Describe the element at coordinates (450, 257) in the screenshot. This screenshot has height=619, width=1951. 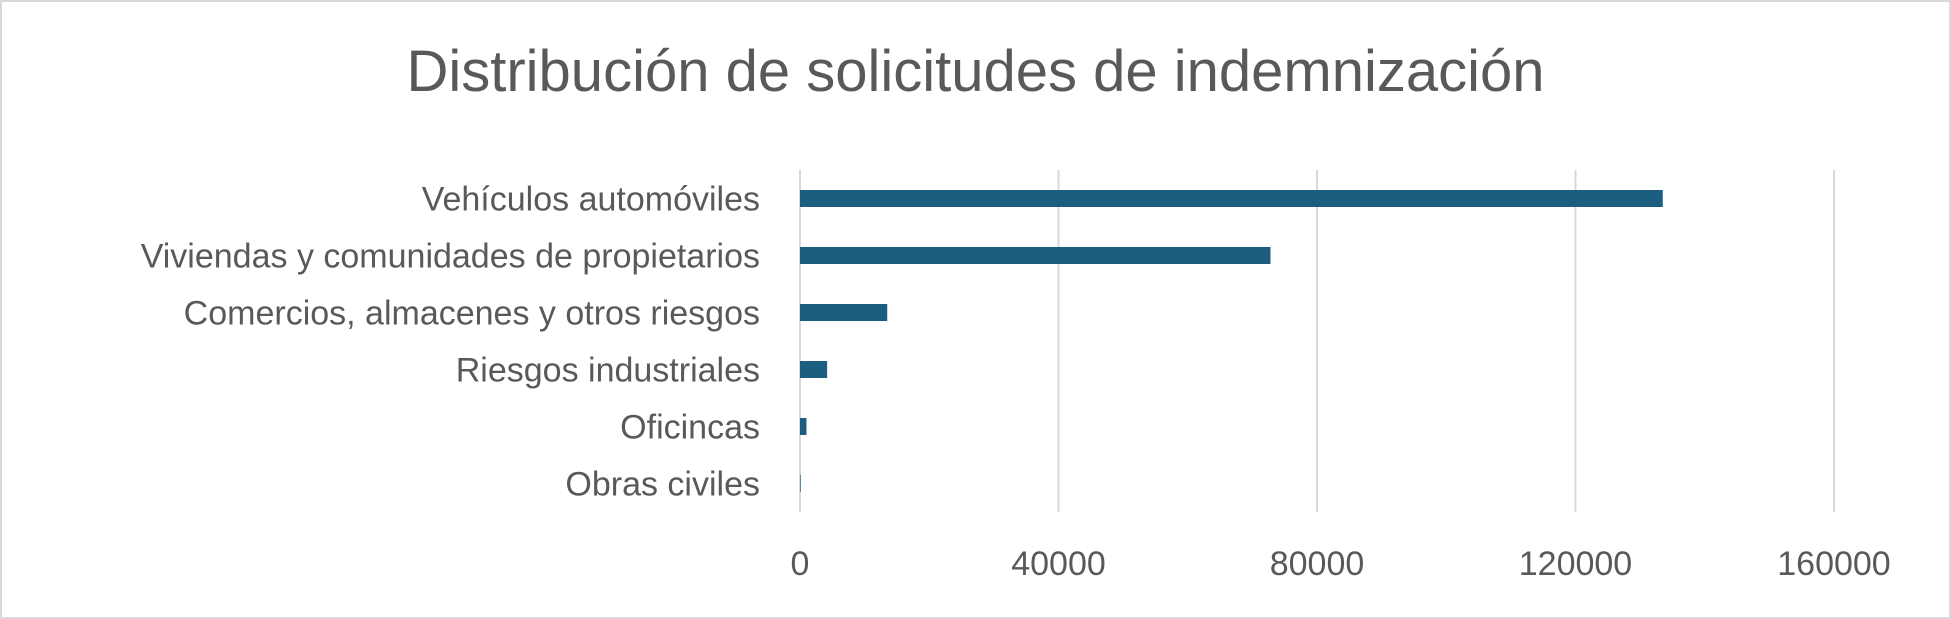
I see `category-label: Viviendas y comunidades de propietarios` at that location.